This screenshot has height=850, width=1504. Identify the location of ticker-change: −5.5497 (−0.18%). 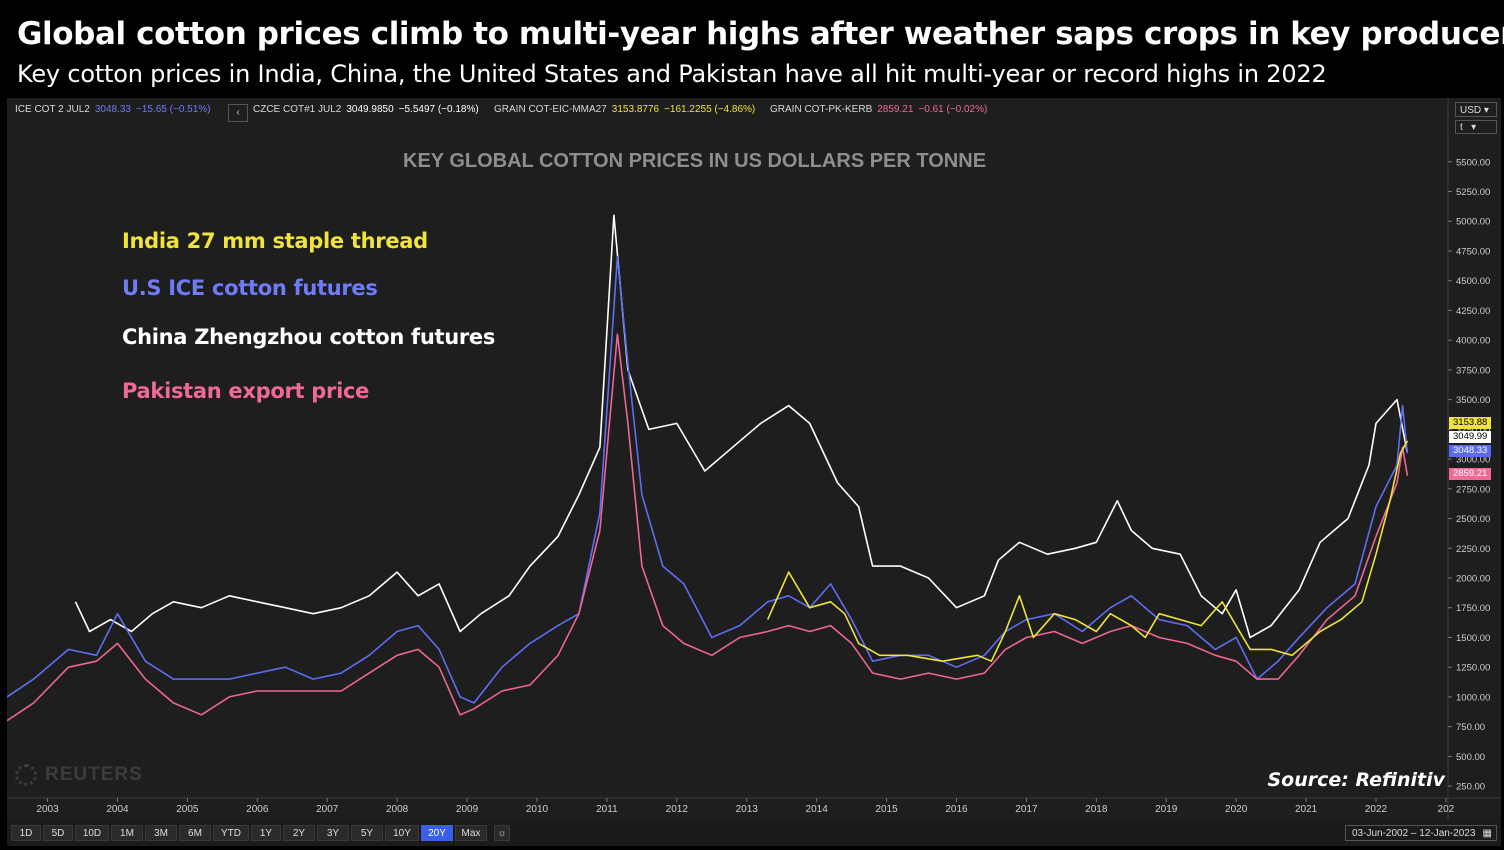
(438, 109).